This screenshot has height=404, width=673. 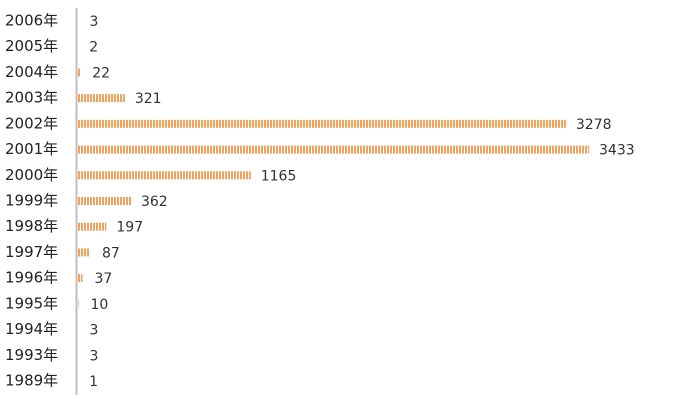 I want to click on data-label: 197, so click(x=129, y=228).